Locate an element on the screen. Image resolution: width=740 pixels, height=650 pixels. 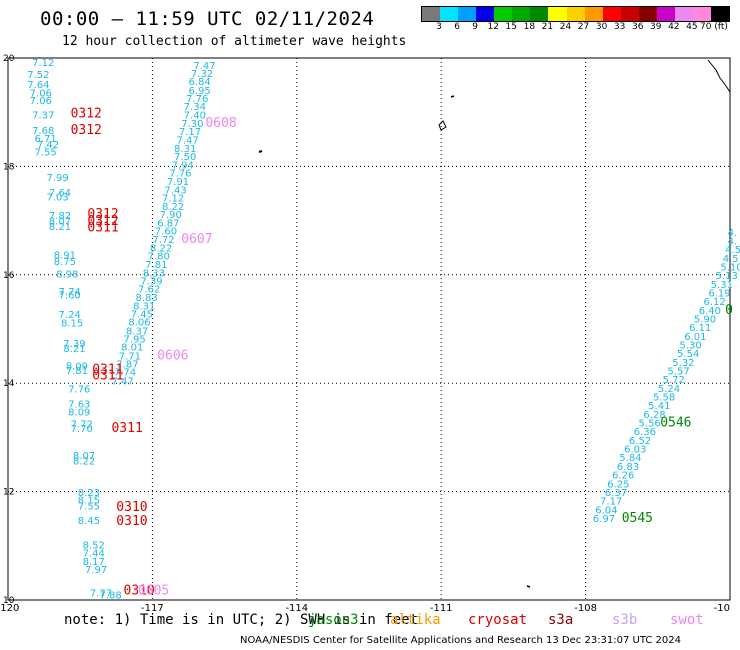
wave-height-value: 7.34 is located at coordinates (195, 107).